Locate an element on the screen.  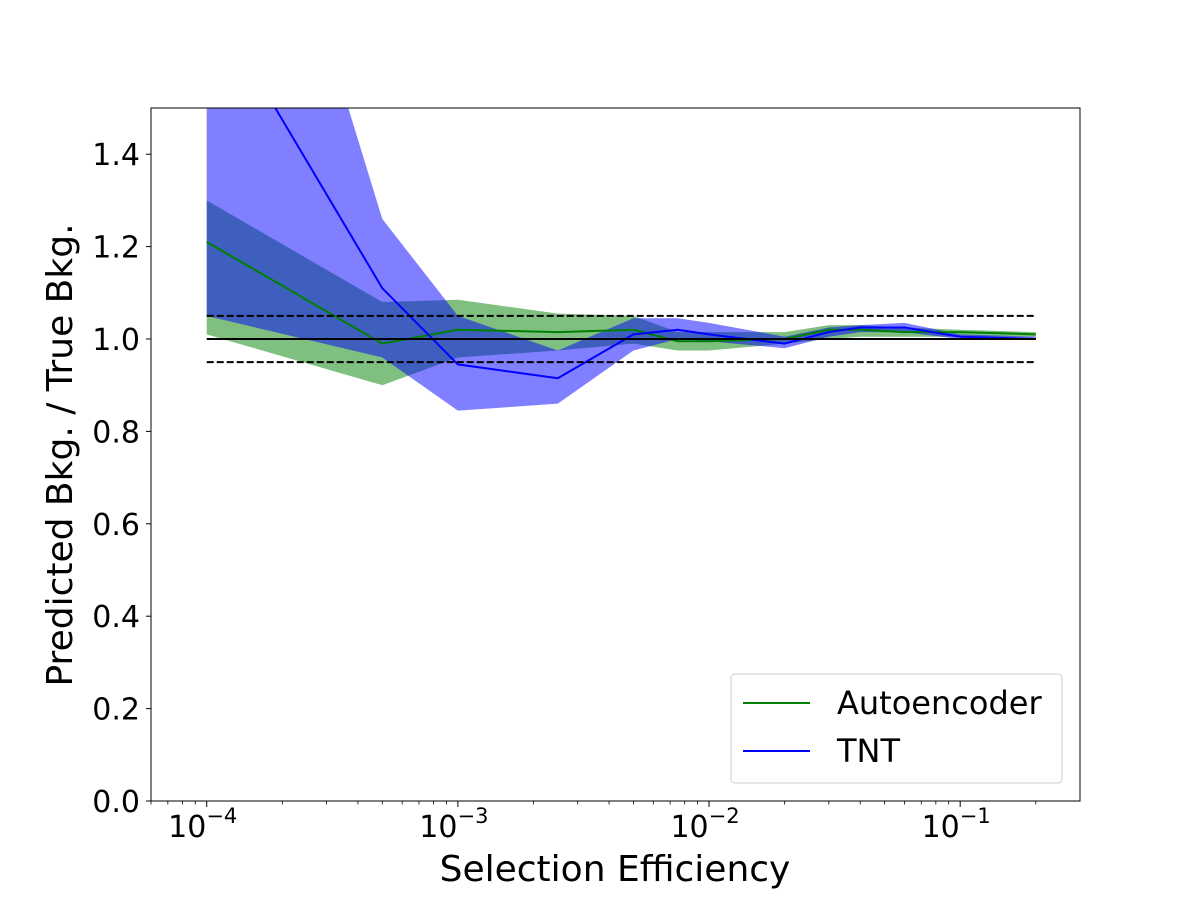
y-tick-label: 0.2 is located at coordinates (116, 710).